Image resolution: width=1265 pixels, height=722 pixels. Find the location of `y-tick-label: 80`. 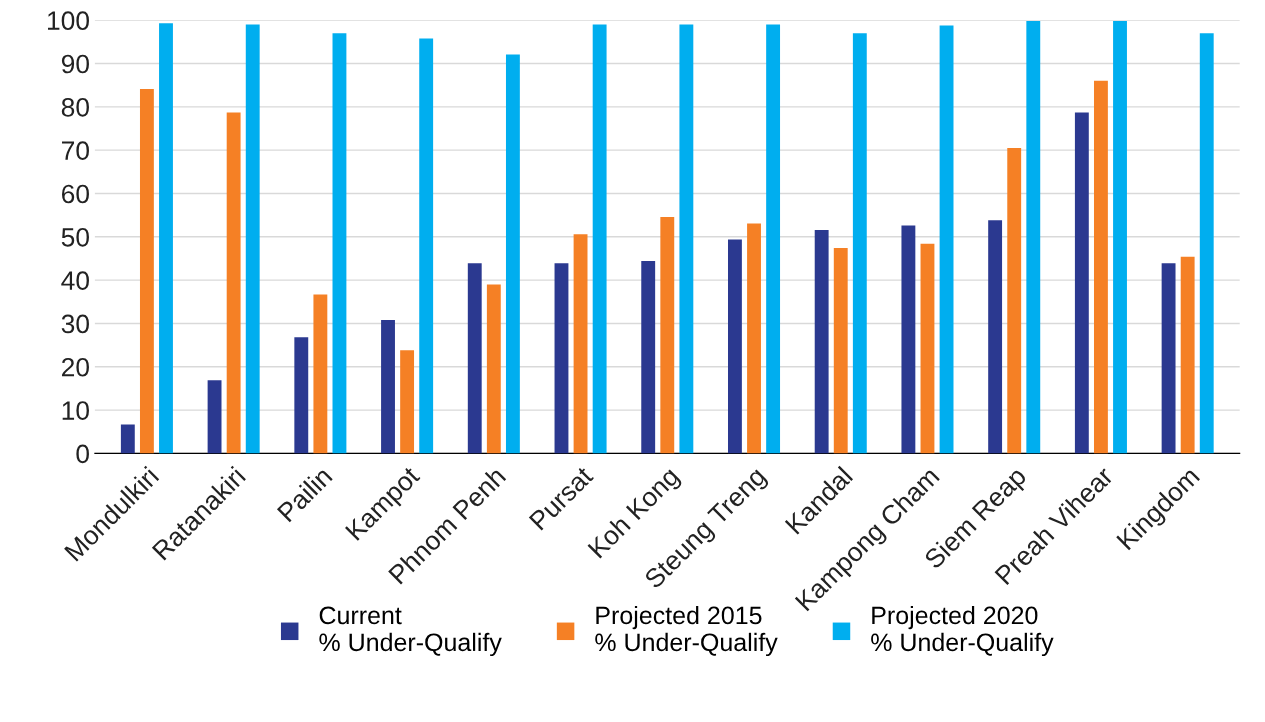

y-tick-label: 80 is located at coordinates (75, 107).